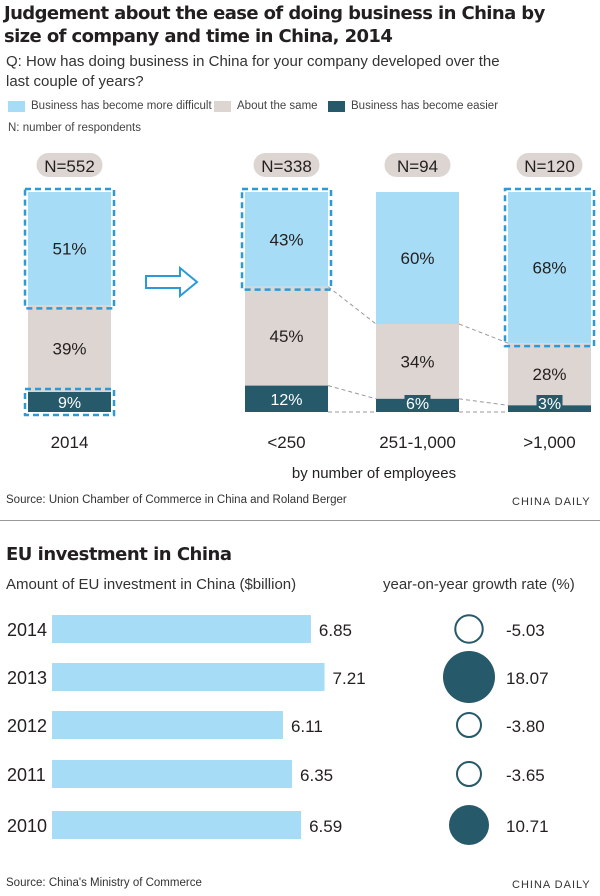 Image resolution: width=600 pixels, height=896 pixels. I want to click on section-divider, so click(300, 520).